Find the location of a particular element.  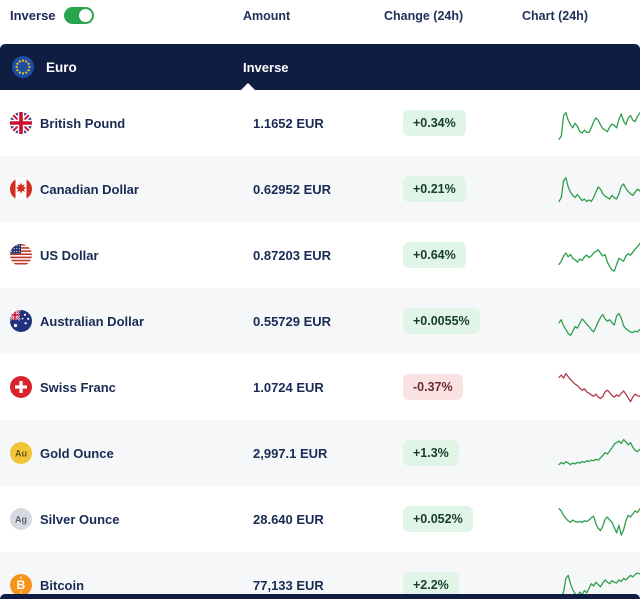

xag-flag-icon: Ag is located at coordinates (21, 519).